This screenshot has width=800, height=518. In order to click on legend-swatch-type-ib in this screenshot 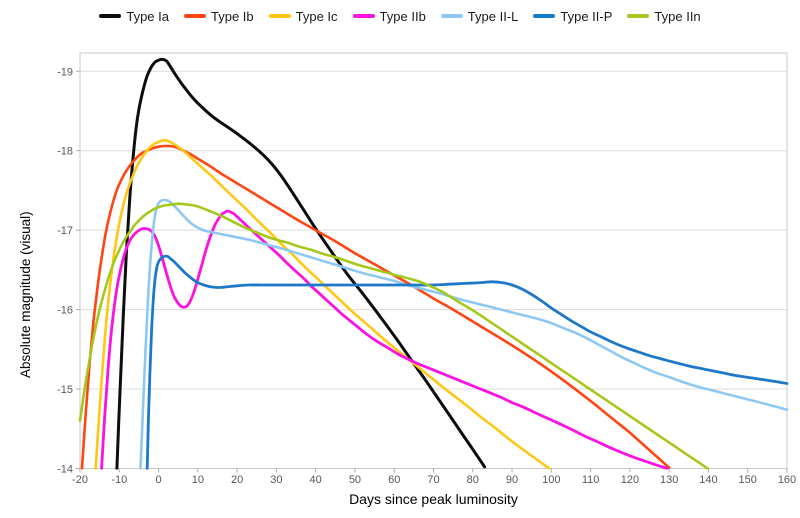, I will do `click(194, 16)`.